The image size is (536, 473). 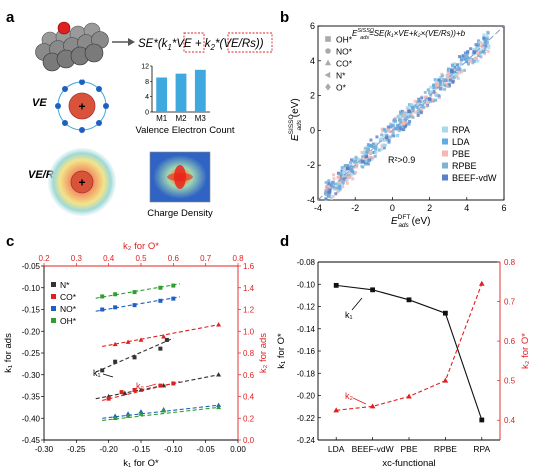 What do you see at coordinates (411, 110) in the screenshot?
I see `series-rpa` at bounding box center [411, 110].